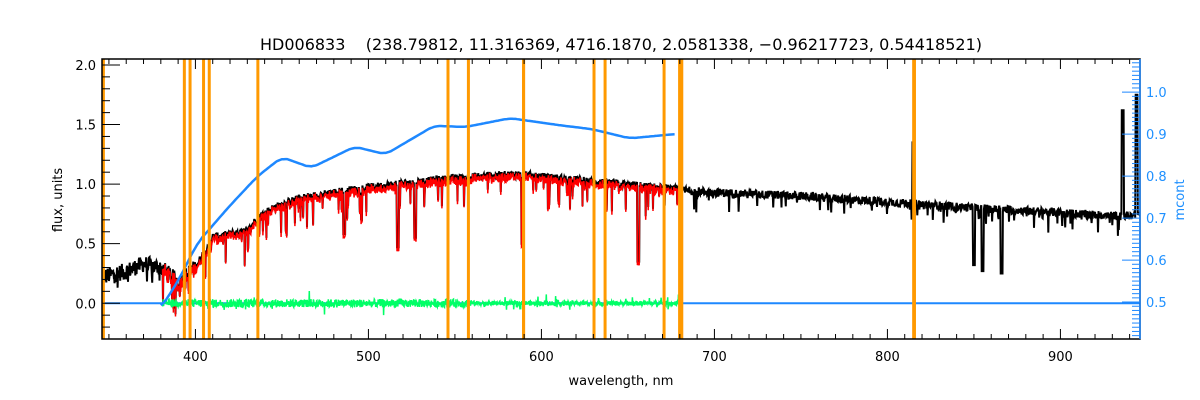 Image resolution: width=1200 pixels, height=400 pixels. What do you see at coordinates (85, 126) in the screenshot?
I see `y-tick-label: 1.5` at bounding box center [85, 126].